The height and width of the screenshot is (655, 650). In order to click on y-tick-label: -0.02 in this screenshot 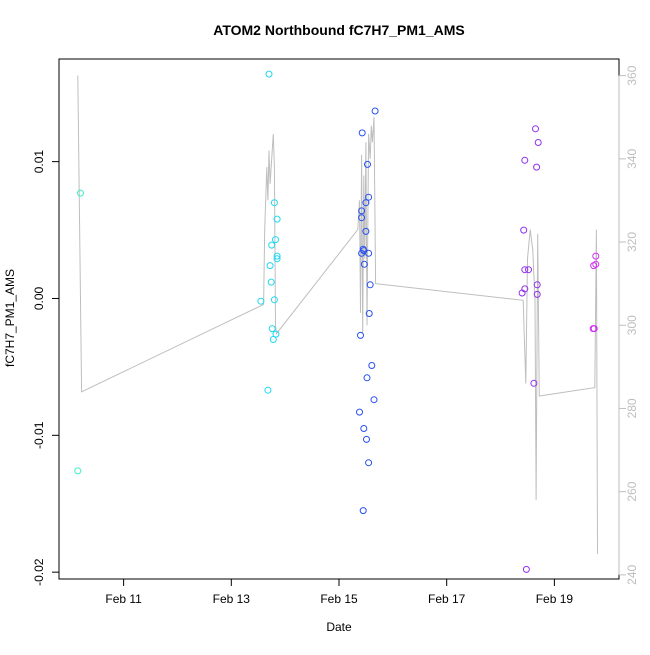, I will do `click(39, 572)`.